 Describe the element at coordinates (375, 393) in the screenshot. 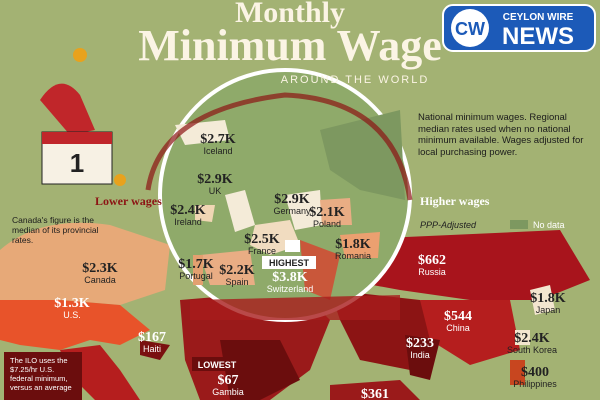

I see `wage-value: $361` at that location.